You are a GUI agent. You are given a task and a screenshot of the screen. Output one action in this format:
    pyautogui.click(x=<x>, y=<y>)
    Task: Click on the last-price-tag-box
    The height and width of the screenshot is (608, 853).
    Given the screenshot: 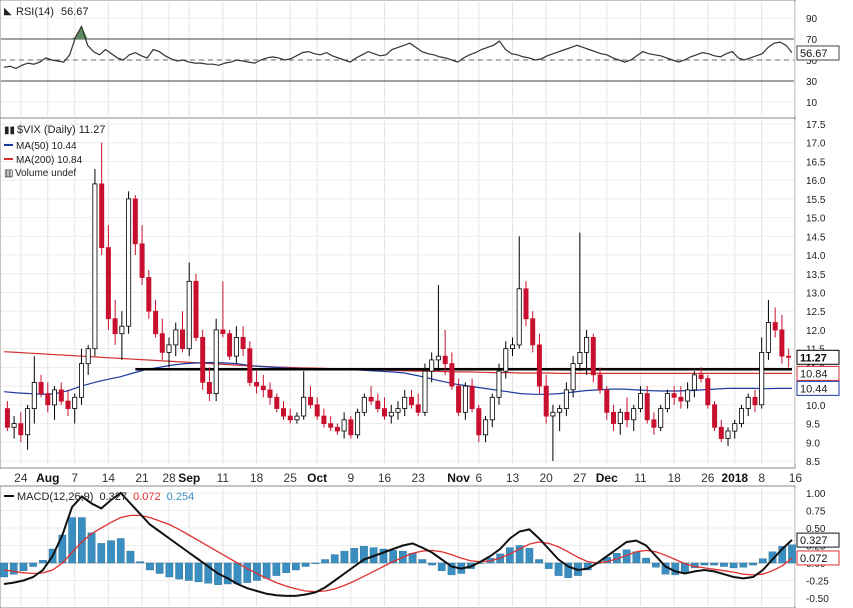 What is the action you would take?
    pyautogui.click(x=818, y=357)
    